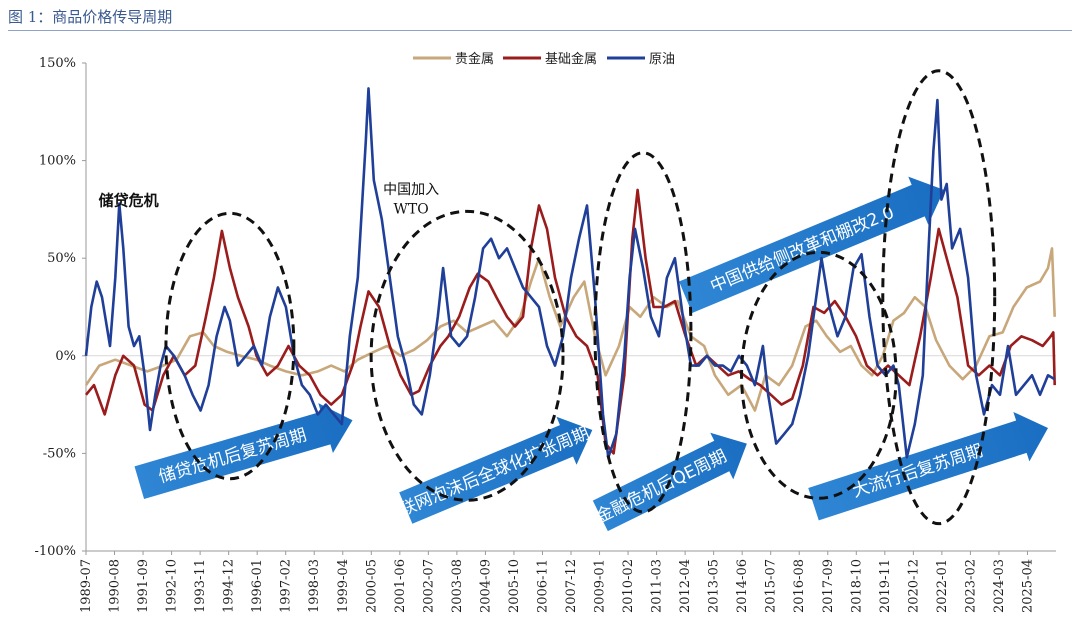 The image size is (1080, 620). Describe the element at coordinates (685, 586) in the screenshot. I see `x-tick-label: 2012-04` at that location.